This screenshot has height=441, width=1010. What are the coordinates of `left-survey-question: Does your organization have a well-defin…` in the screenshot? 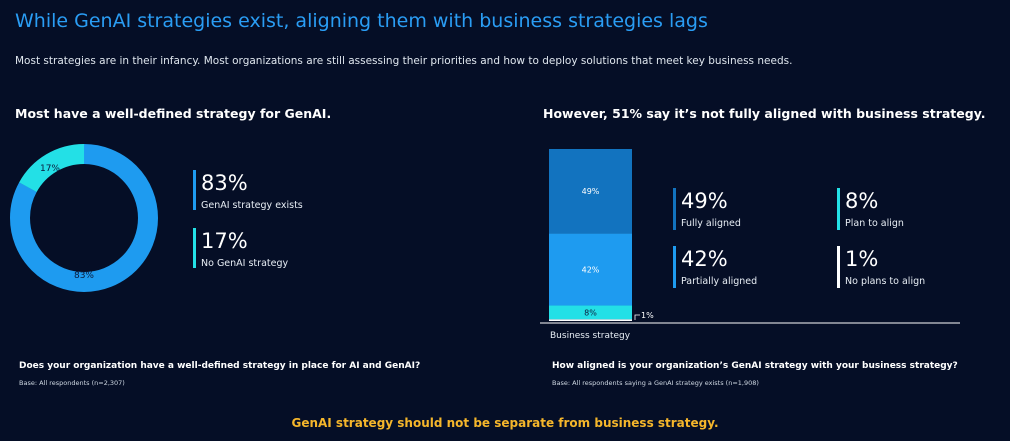 It's located at (220, 366).